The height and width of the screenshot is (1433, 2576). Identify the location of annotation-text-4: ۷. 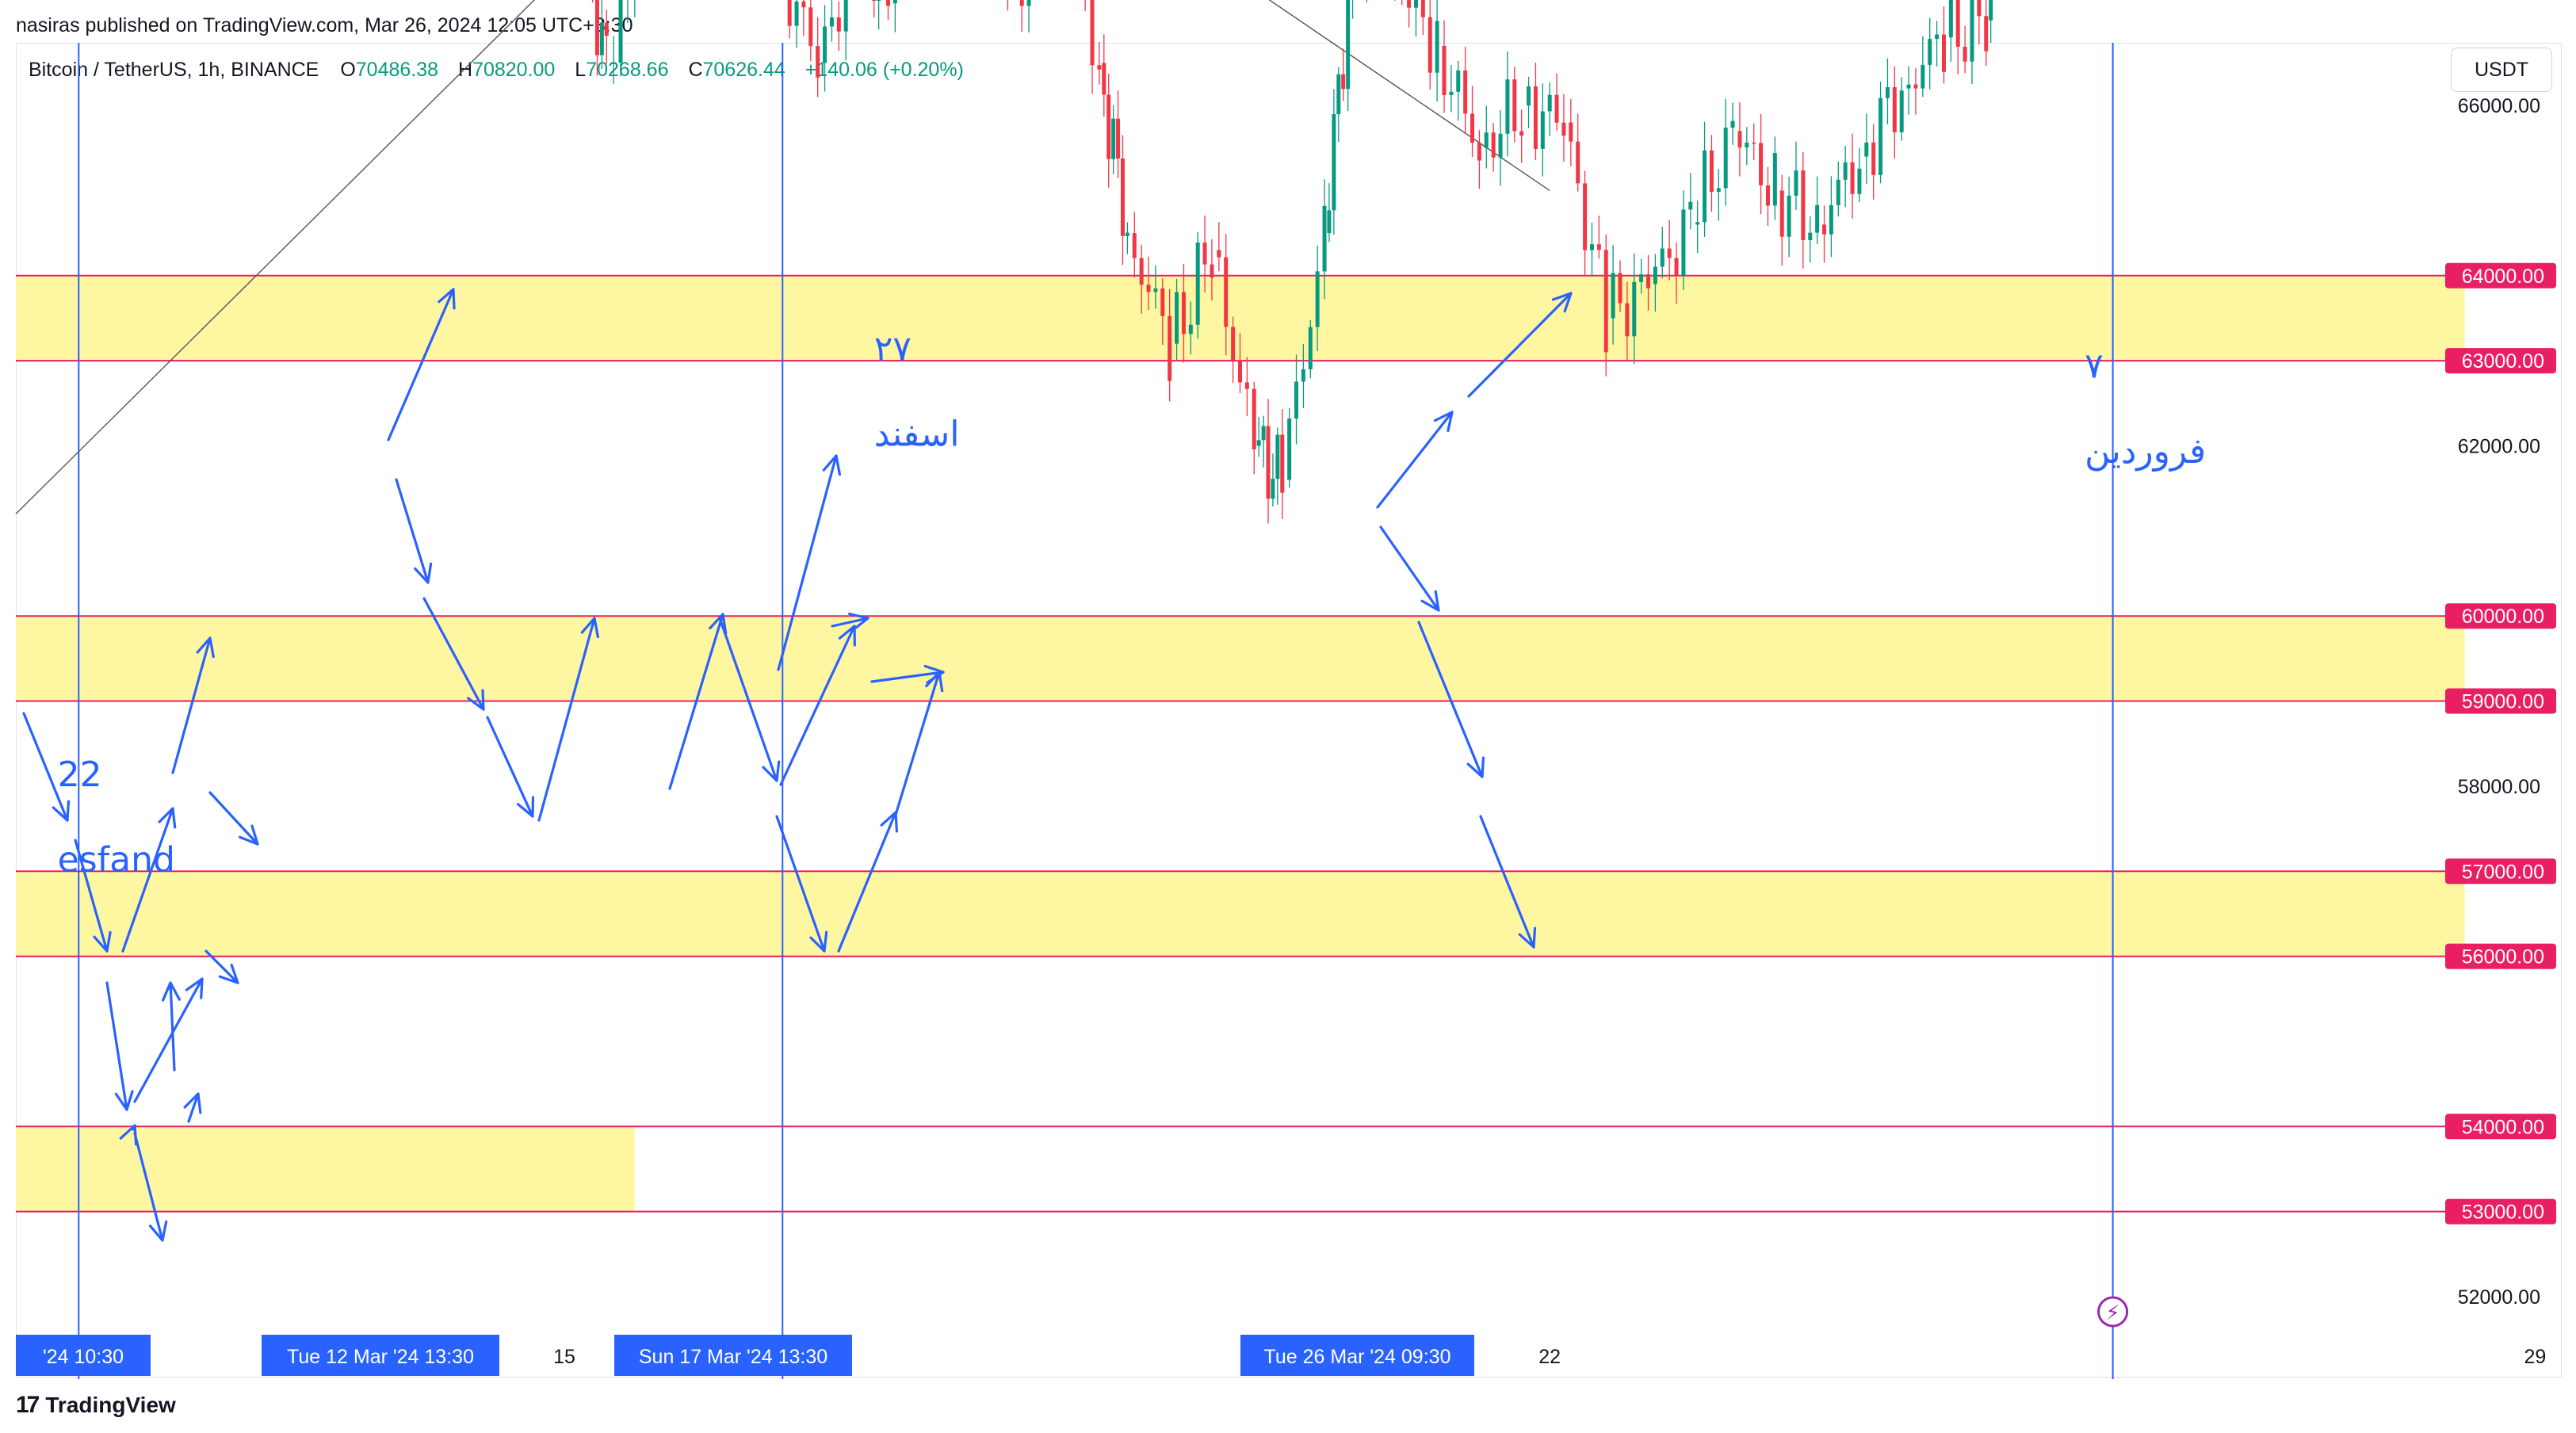
(2094, 366).